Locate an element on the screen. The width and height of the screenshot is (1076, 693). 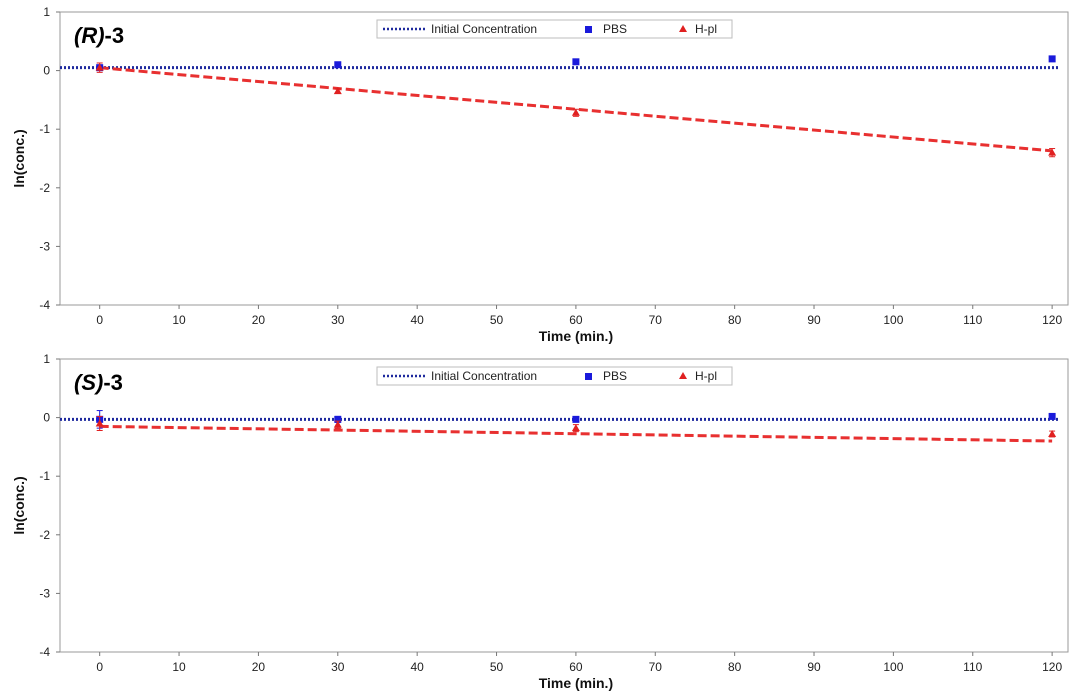
panel-title-italic: (R) is located at coordinates (89, 35).